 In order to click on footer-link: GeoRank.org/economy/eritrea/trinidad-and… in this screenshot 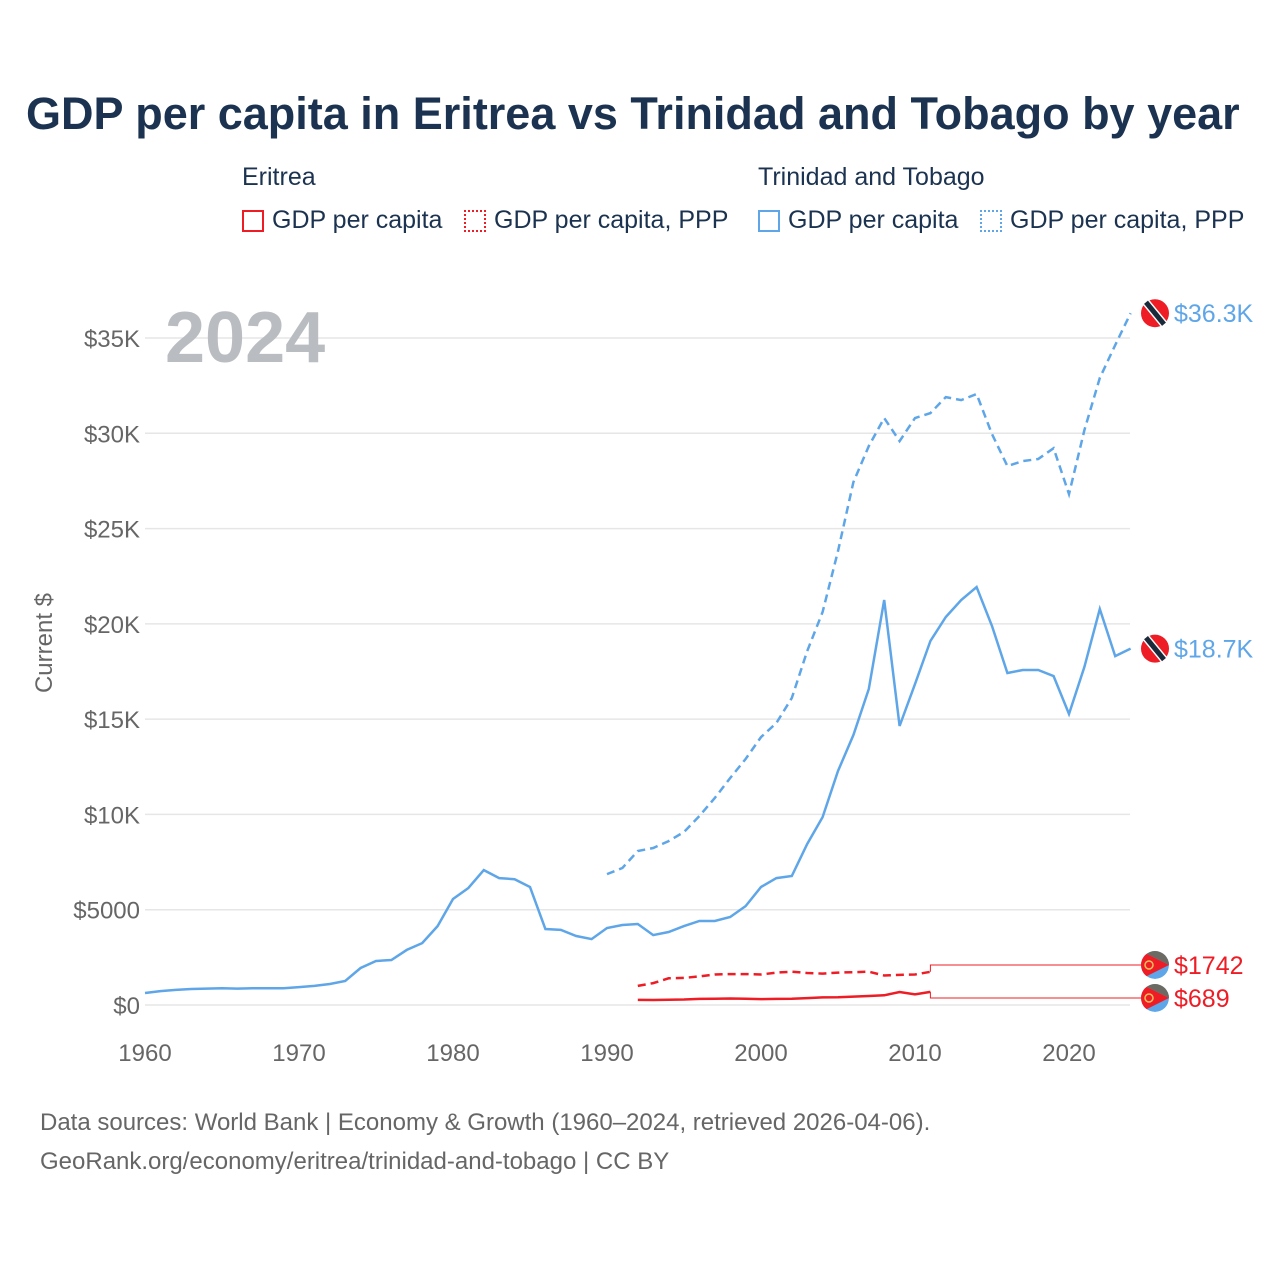, I will do `click(355, 1161)`.